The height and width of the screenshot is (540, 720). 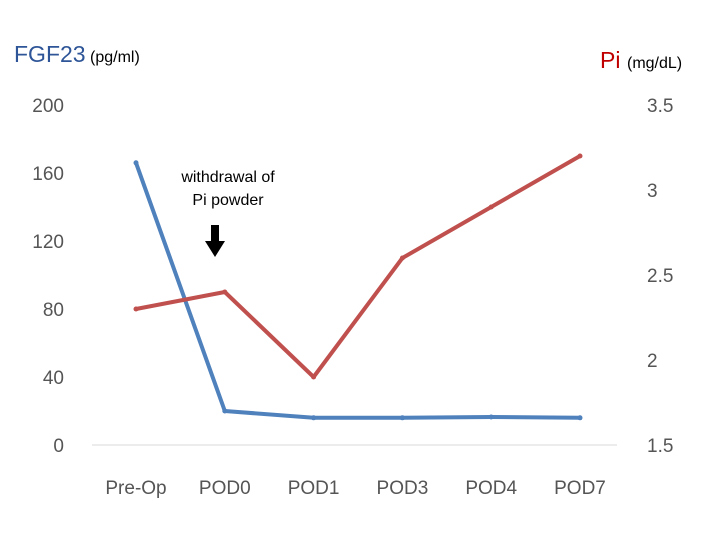 What do you see at coordinates (50, 54) in the screenshot?
I see `left-axis-title: FGF23` at bounding box center [50, 54].